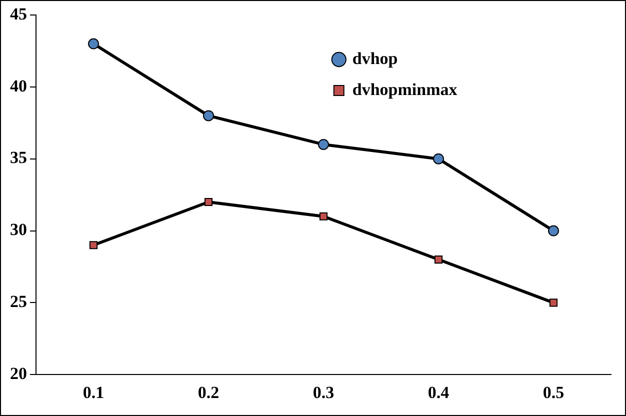 This screenshot has width=626, height=416. I want to click on y-tick-label: 45, so click(18, 14).